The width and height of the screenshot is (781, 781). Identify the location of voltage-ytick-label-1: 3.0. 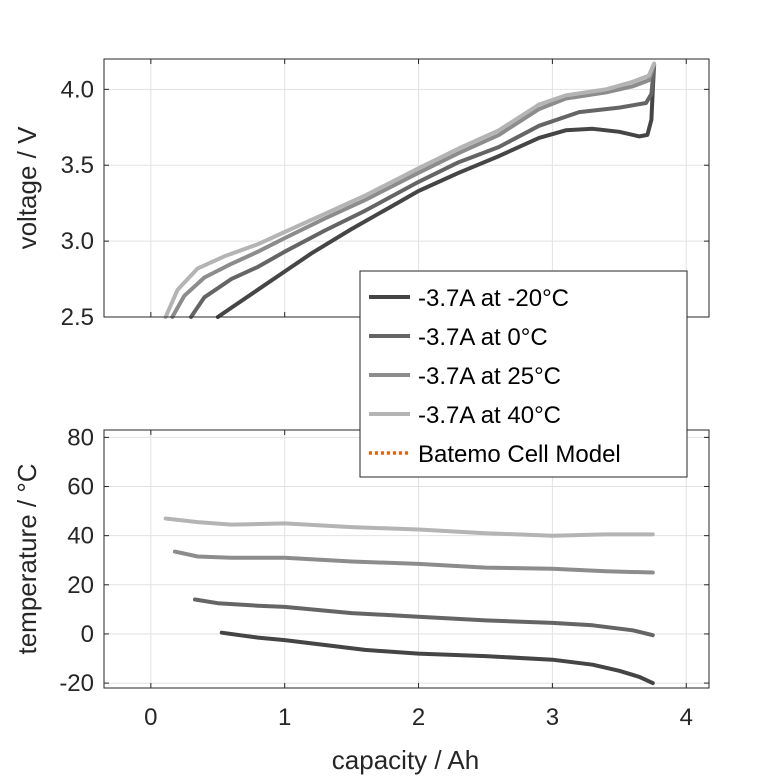
(77, 241).